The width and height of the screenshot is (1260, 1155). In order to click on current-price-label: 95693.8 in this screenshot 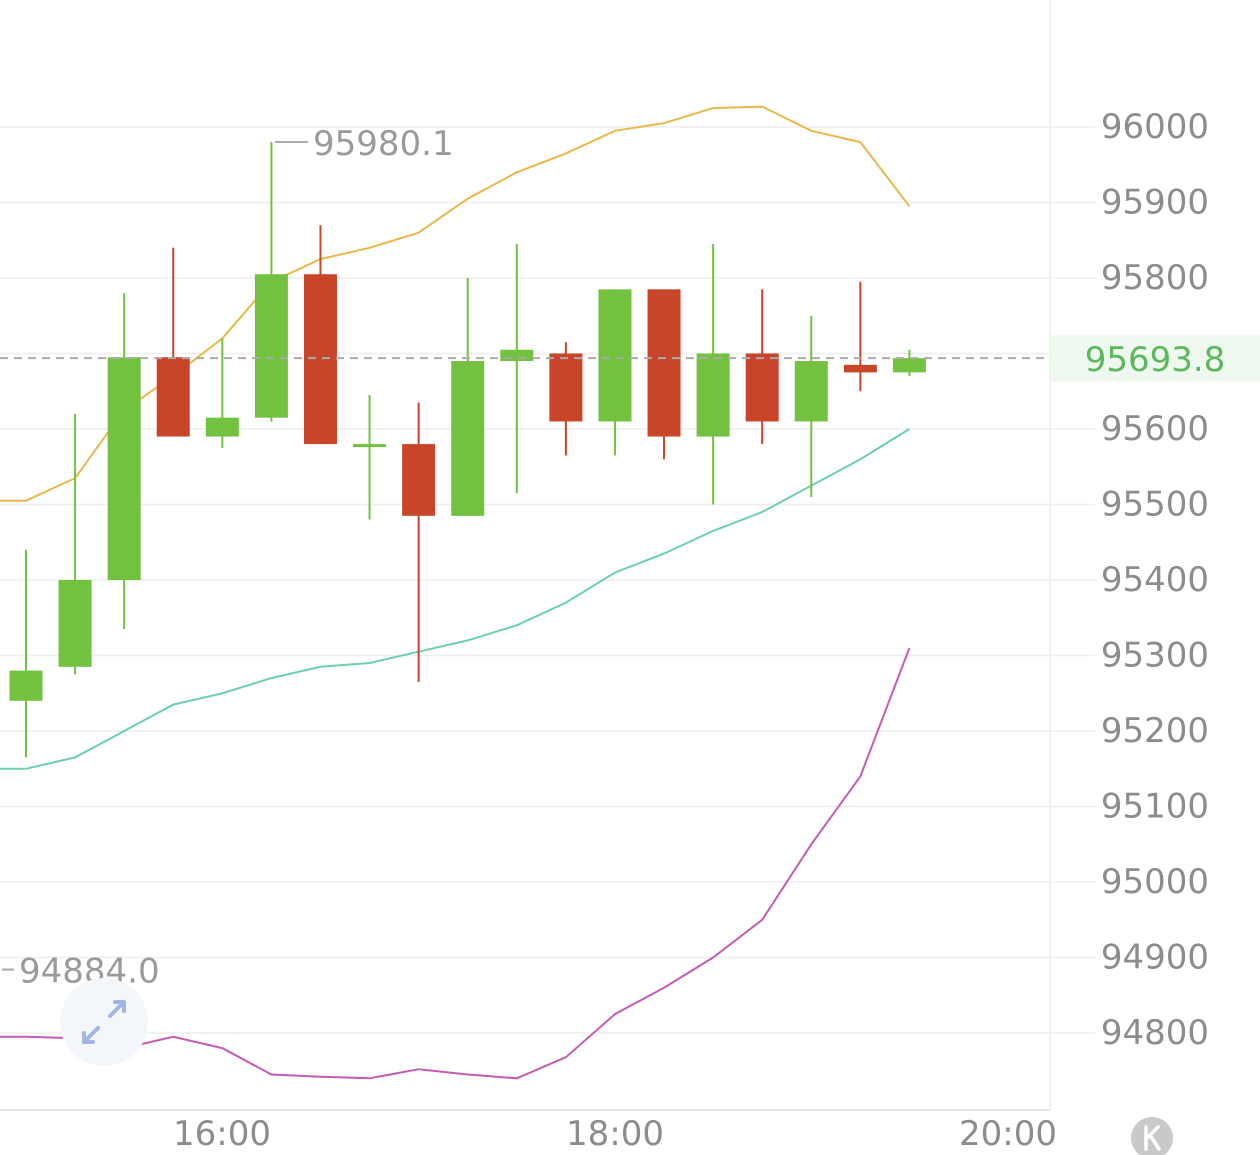, I will do `click(1155, 360)`.